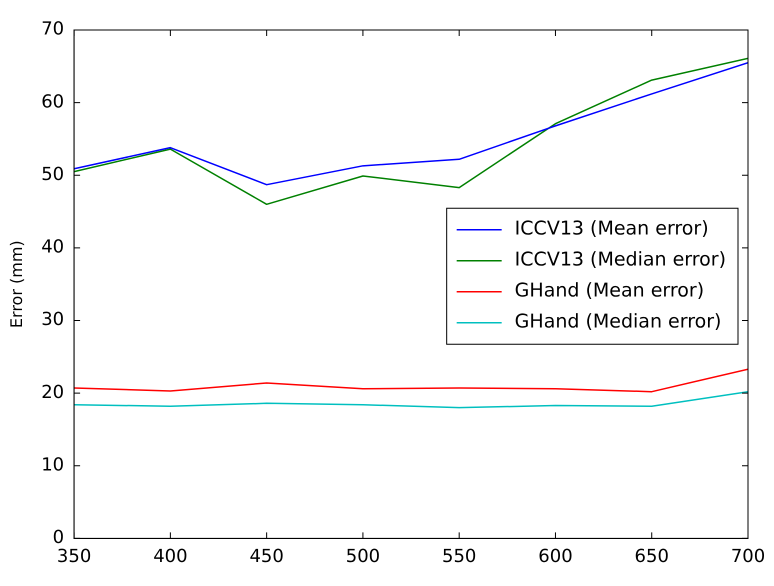 The image size is (774, 586). What do you see at coordinates (52, 174) in the screenshot?
I see `y-tick-label: 50` at bounding box center [52, 174].